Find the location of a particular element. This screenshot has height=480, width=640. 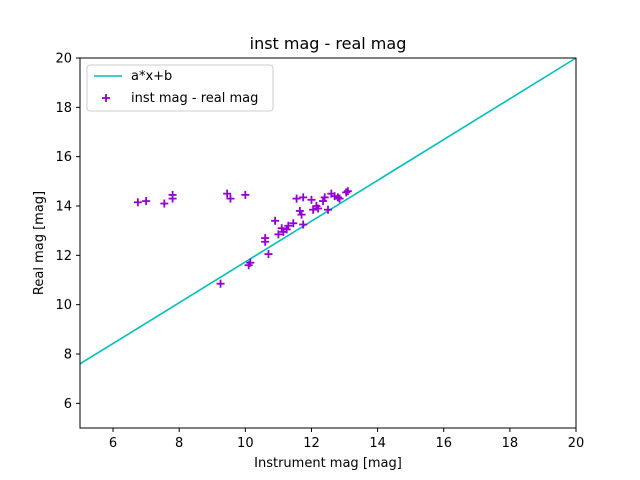

y-tick-label: 16 is located at coordinates (63, 157).